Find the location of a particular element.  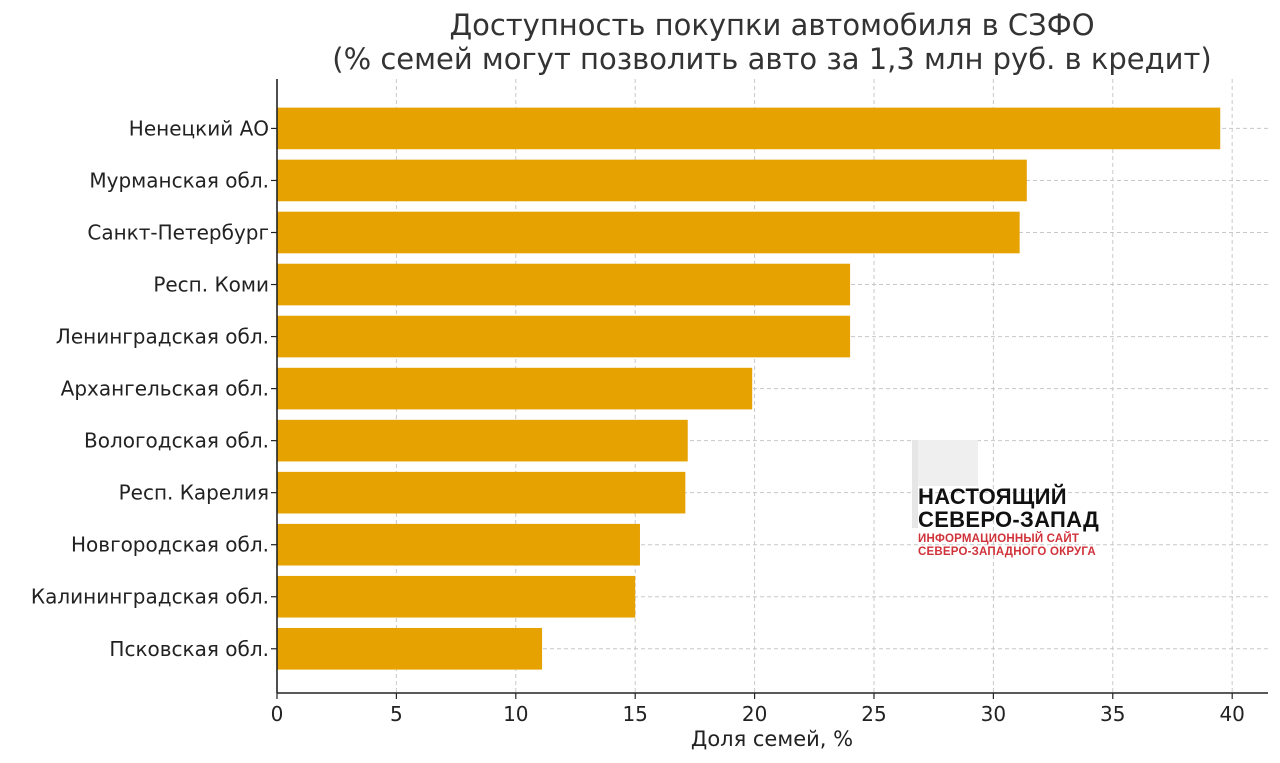

y-tick-label: Псковская обл. is located at coordinates (189, 649).